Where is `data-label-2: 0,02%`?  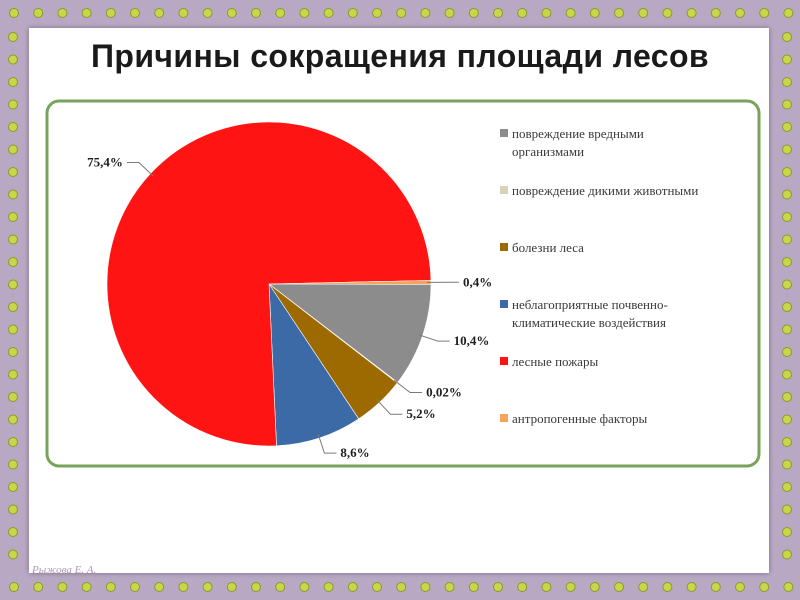
data-label-2: 0,02% is located at coordinates (444, 391).